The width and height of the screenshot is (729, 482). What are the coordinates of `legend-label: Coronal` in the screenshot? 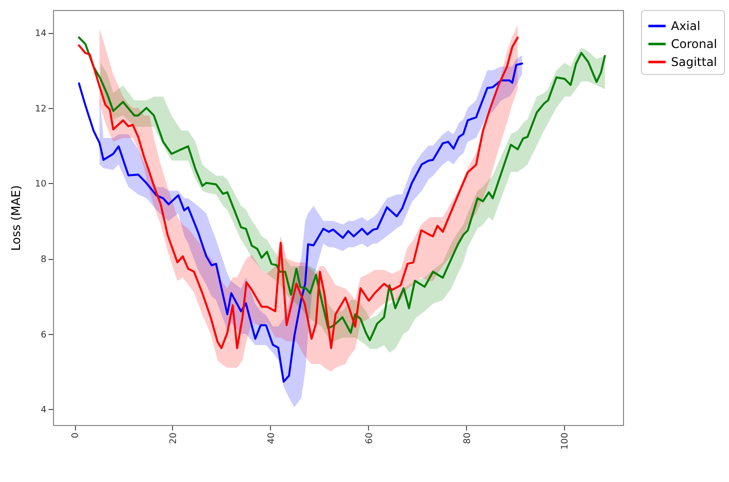 It's located at (694, 44).